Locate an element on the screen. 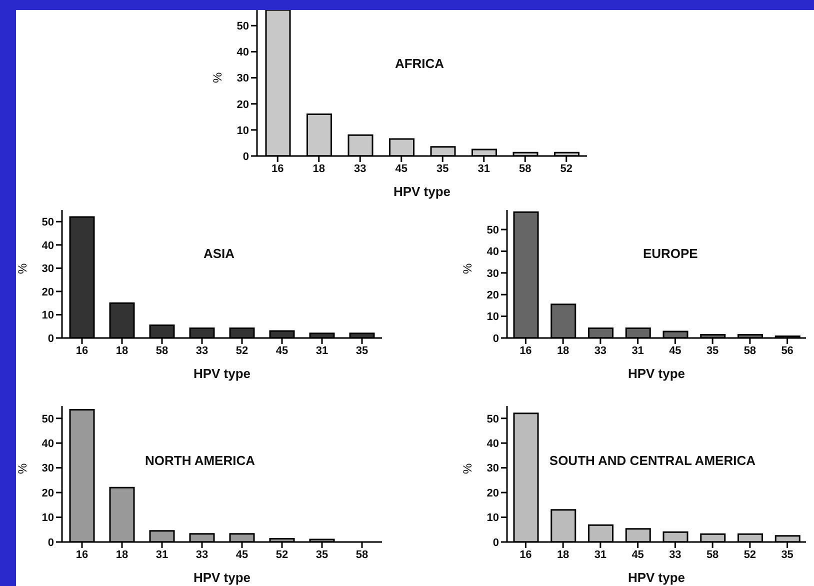 The image size is (814, 586). text: ASIA is located at coordinates (219, 253).